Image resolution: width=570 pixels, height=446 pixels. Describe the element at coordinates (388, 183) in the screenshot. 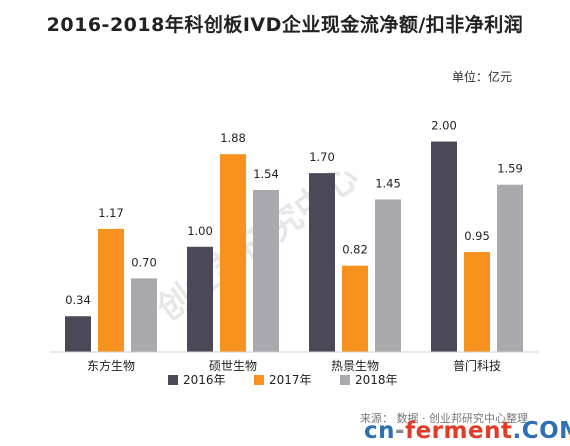

I see `data-label: 1.45` at that location.